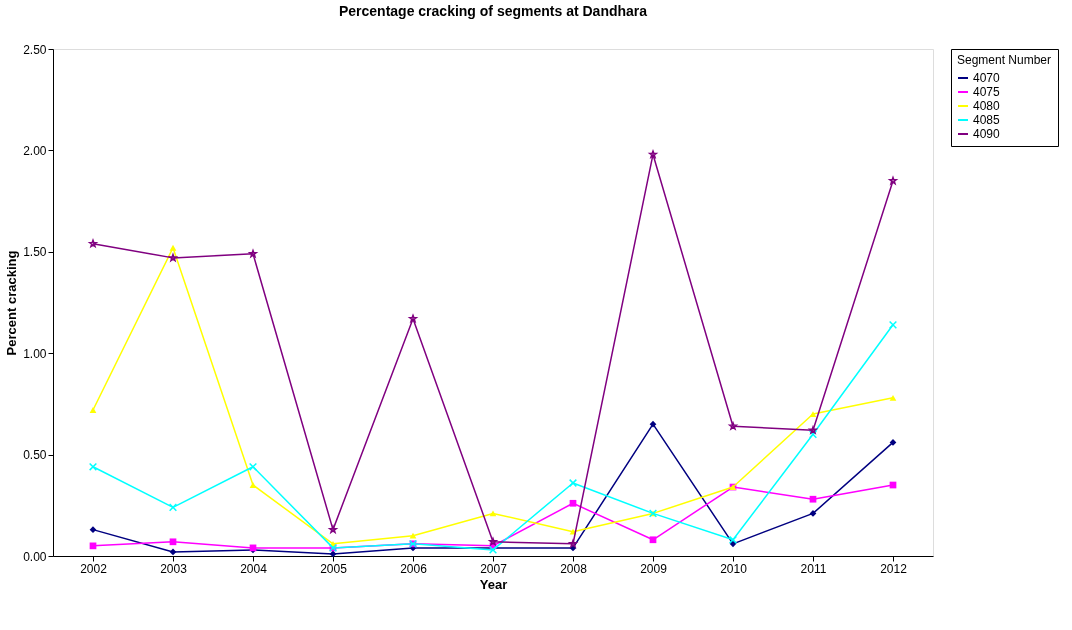  I want to click on x-axis-title: Year, so click(493, 584).